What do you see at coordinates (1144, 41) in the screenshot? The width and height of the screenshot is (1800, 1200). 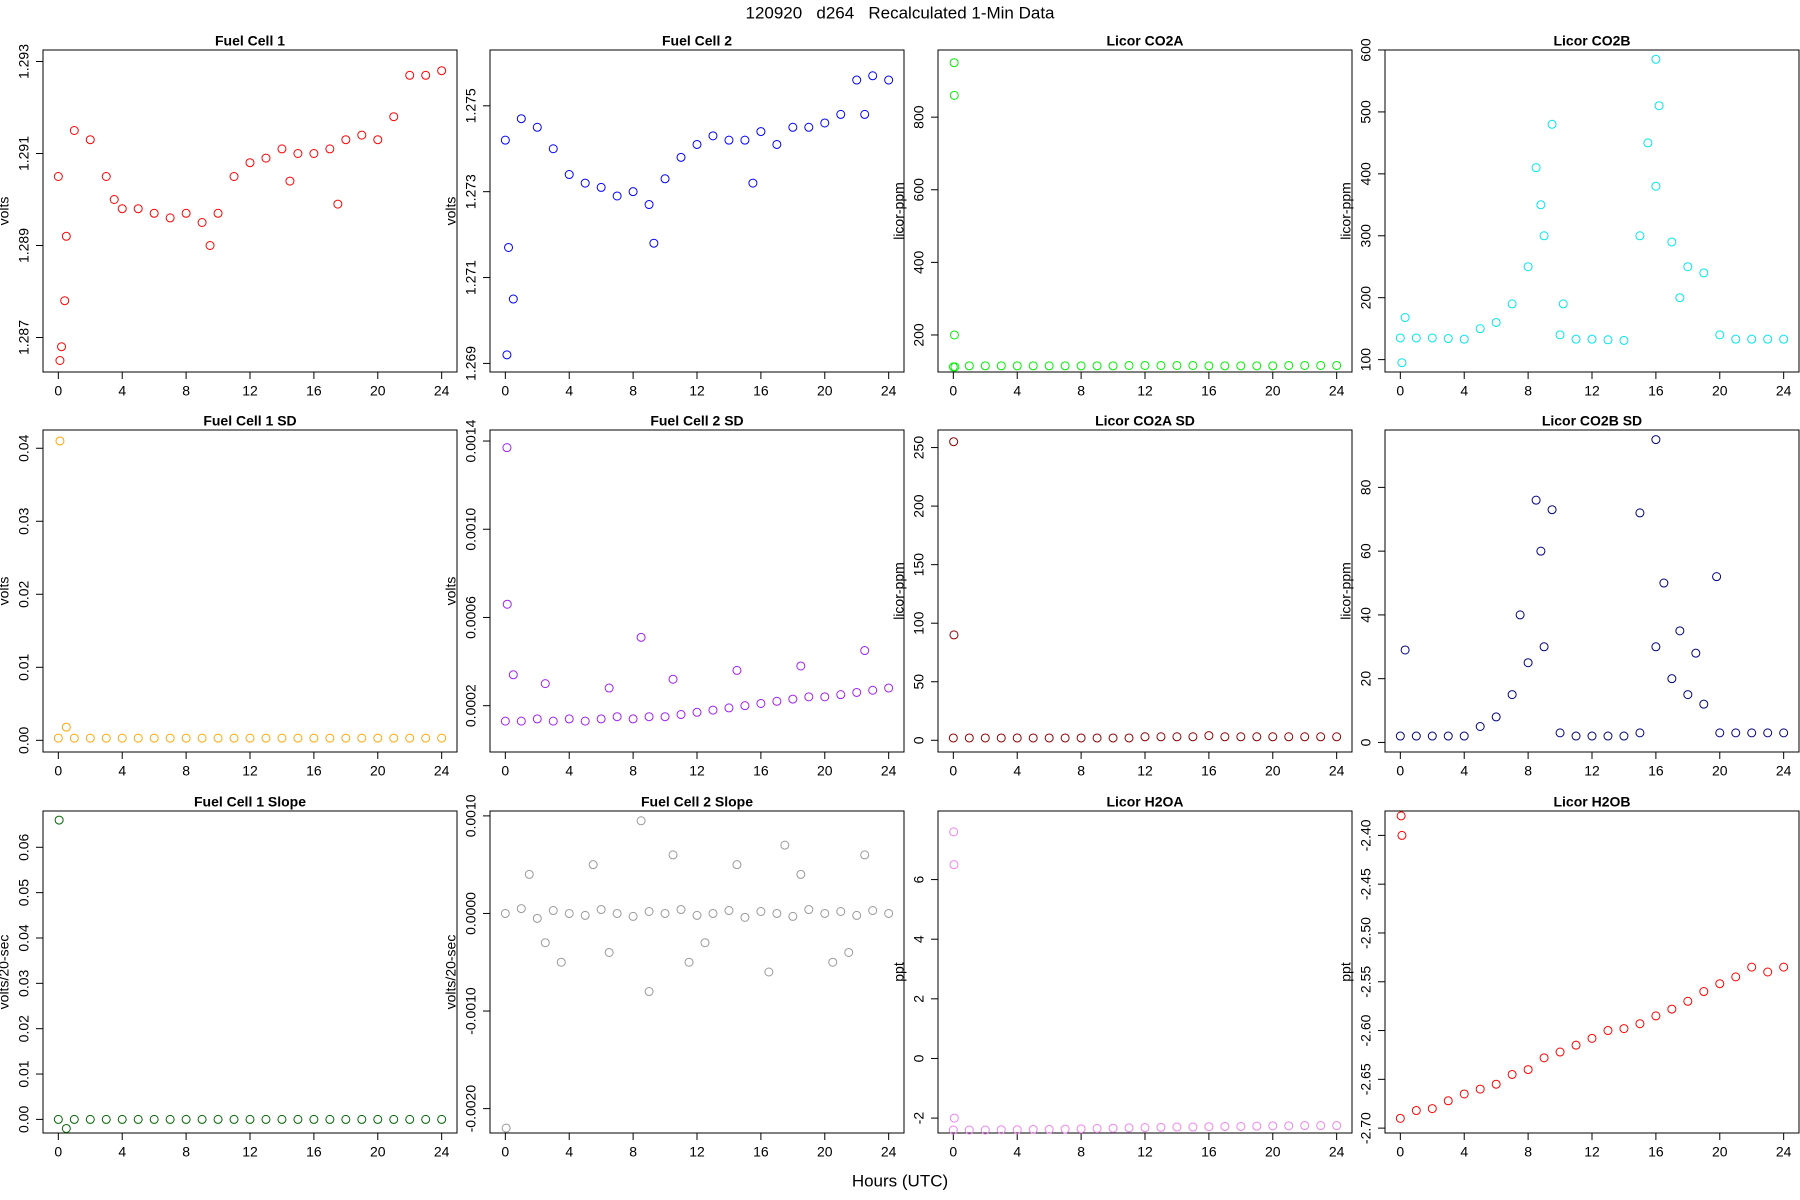 I see `panel-title: Licor CO2A` at bounding box center [1144, 41].